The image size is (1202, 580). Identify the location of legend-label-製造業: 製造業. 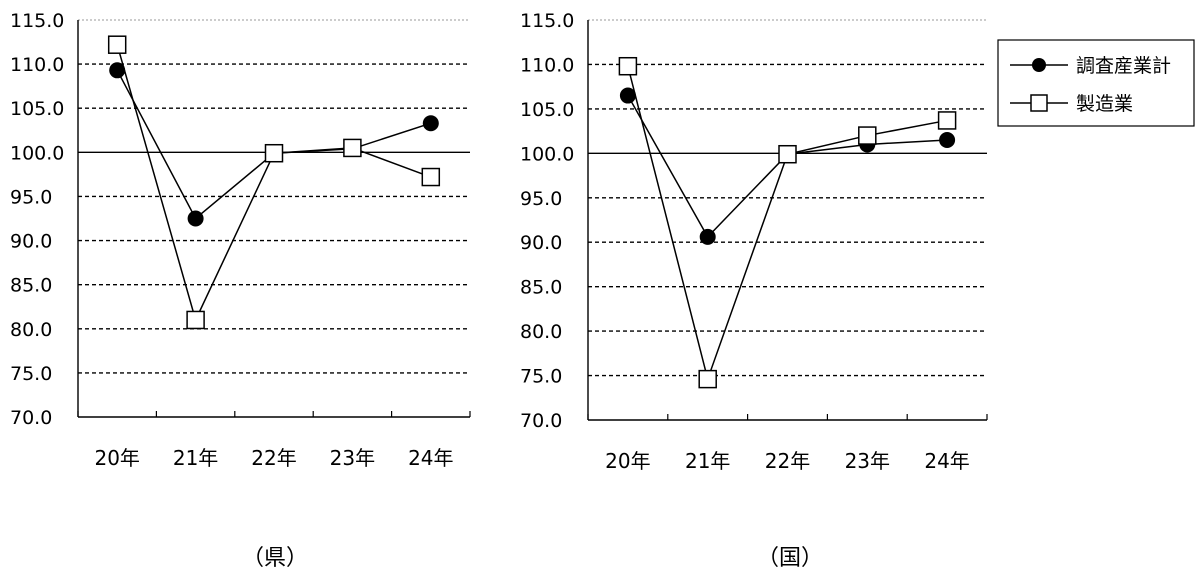
(1104, 104).